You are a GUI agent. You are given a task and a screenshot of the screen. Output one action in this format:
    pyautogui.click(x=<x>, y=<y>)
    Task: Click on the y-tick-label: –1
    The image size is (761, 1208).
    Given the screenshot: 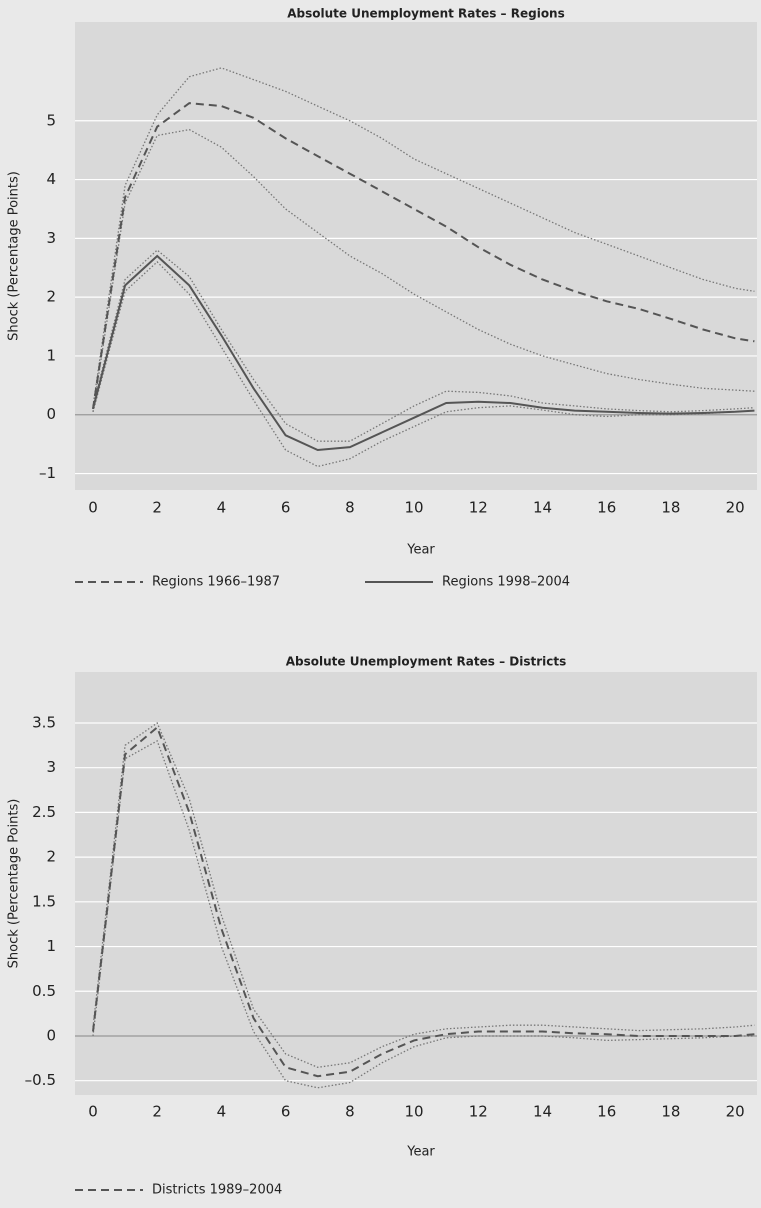 What is the action you would take?
    pyautogui.click(x=47, y=473)
    